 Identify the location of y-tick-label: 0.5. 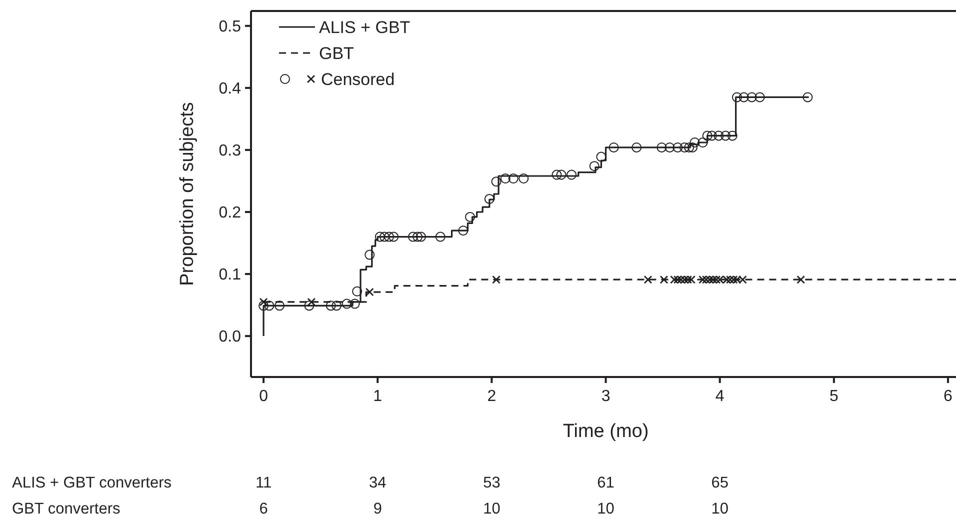
(230, 27).